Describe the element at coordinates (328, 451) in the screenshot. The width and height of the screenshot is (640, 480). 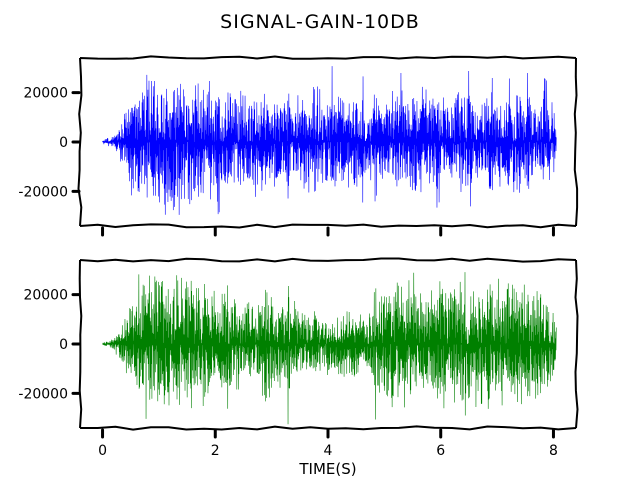
I see `x-tick-label: 4` at that location.